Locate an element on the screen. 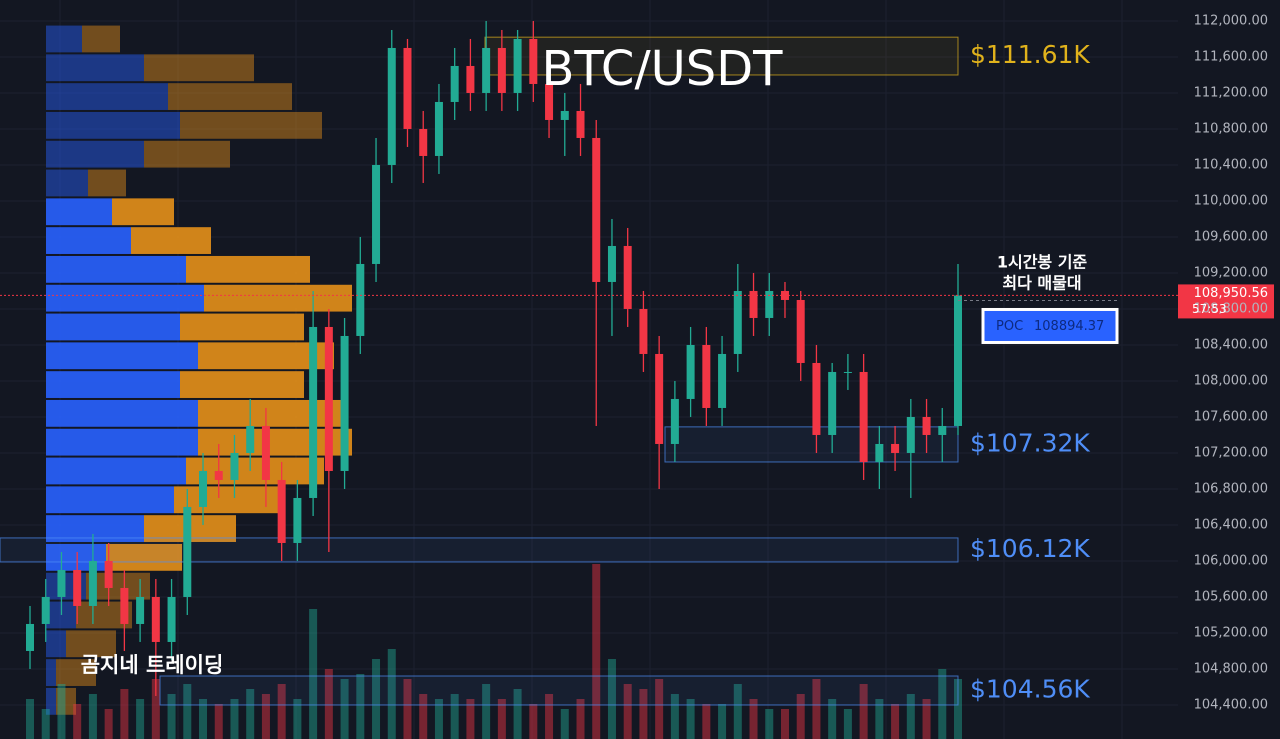 This screenshot has height=739, width=1280. poc-note: 1시간봉 기준 is located at coordinates (1042, 262).